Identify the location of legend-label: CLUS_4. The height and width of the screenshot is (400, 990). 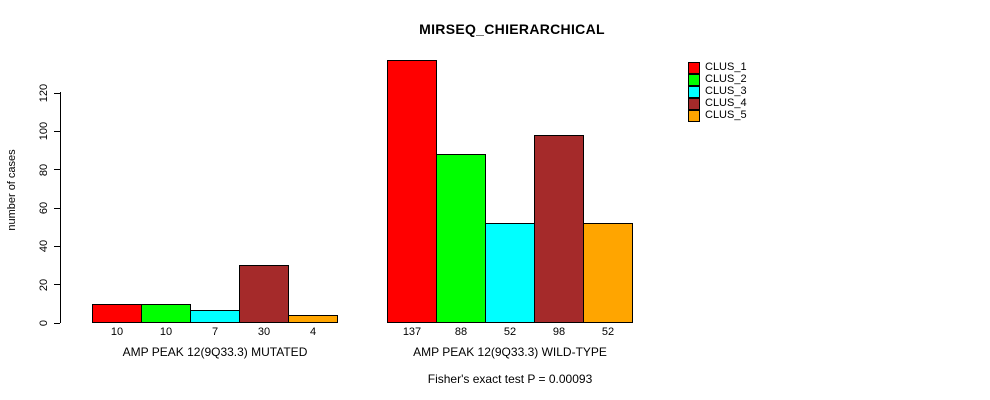
(726, 103).